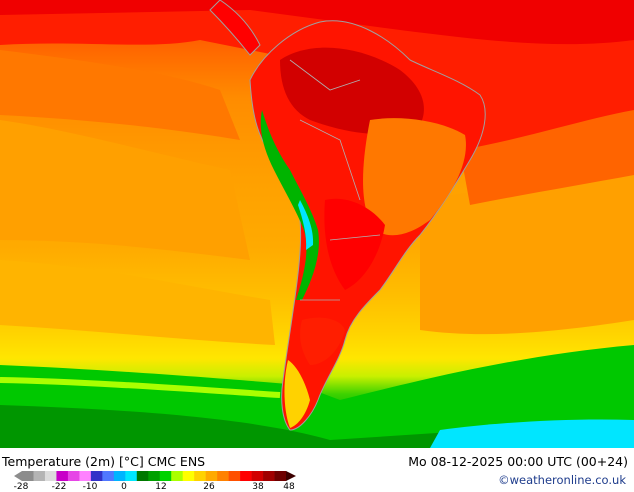 Image resolution: width=634 pixels, height=492 pixels. Describe the element at coordinates (18, 476) in the screenshot. I see `colorbar-cap-left` at that location.